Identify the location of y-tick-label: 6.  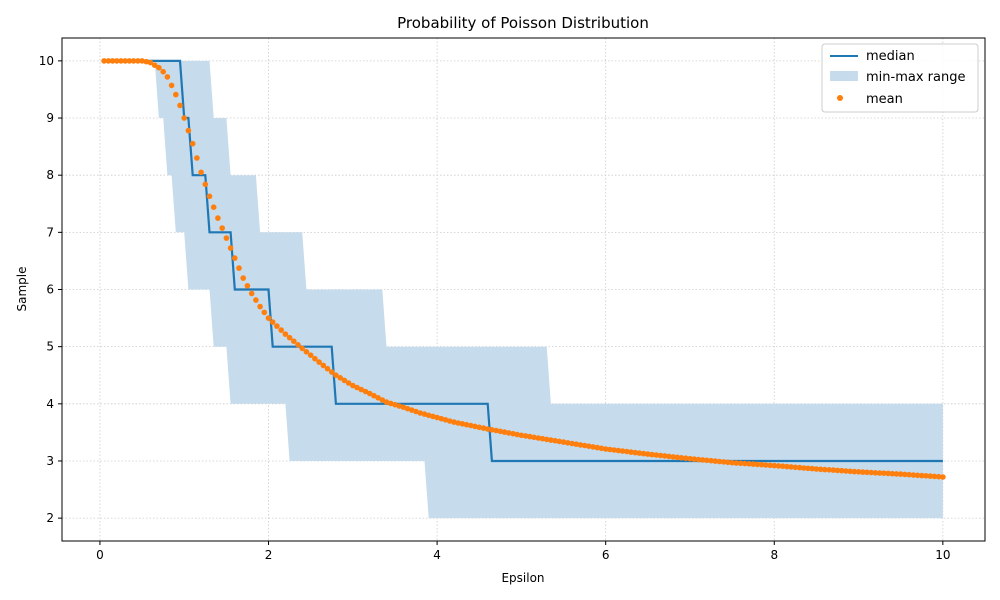
(50, 290).